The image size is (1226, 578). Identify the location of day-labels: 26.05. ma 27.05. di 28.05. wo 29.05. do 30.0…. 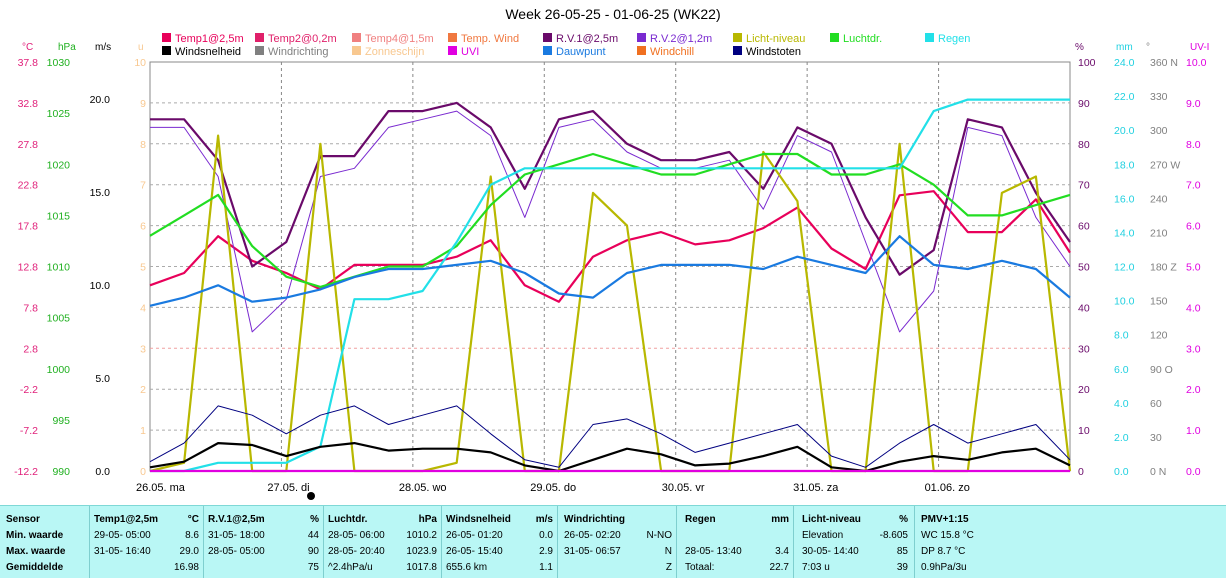
(553, 488).